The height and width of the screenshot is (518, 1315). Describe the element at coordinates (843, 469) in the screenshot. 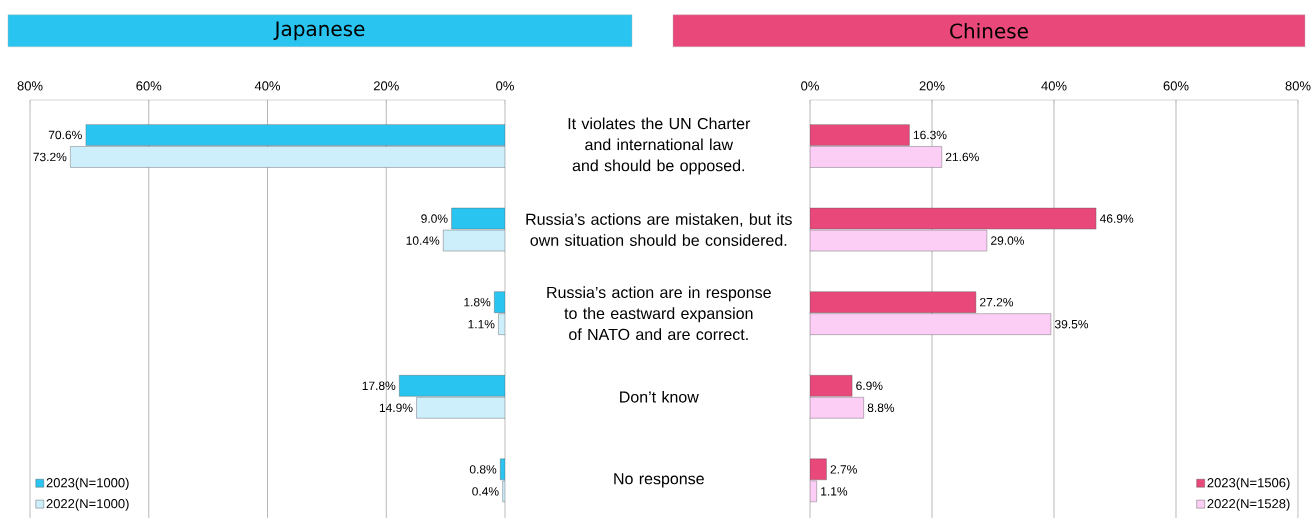

I see `data-label: 2.7%` at that location.